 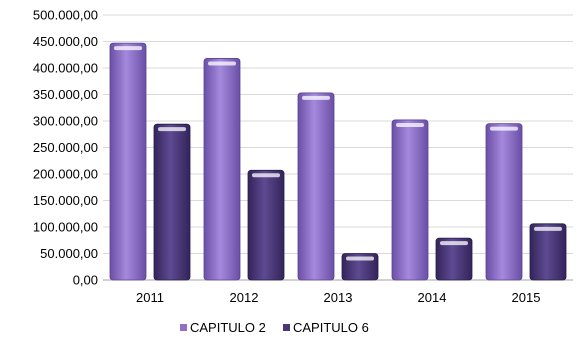 What do you see at coordinates (85, 280) in the screenshot?
I see `y-tick-label: 0,00` at bounding box center [85, 280].